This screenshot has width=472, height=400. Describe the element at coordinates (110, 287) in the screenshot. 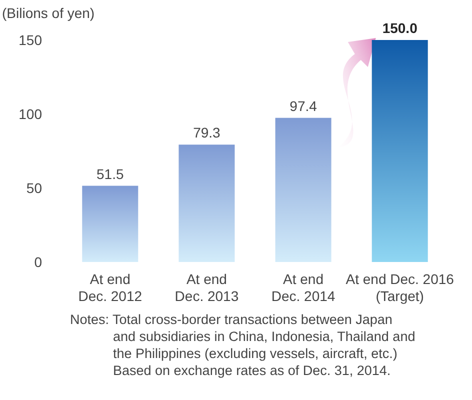

I see `x-tick-label: At end Dec. 2012` at that location.